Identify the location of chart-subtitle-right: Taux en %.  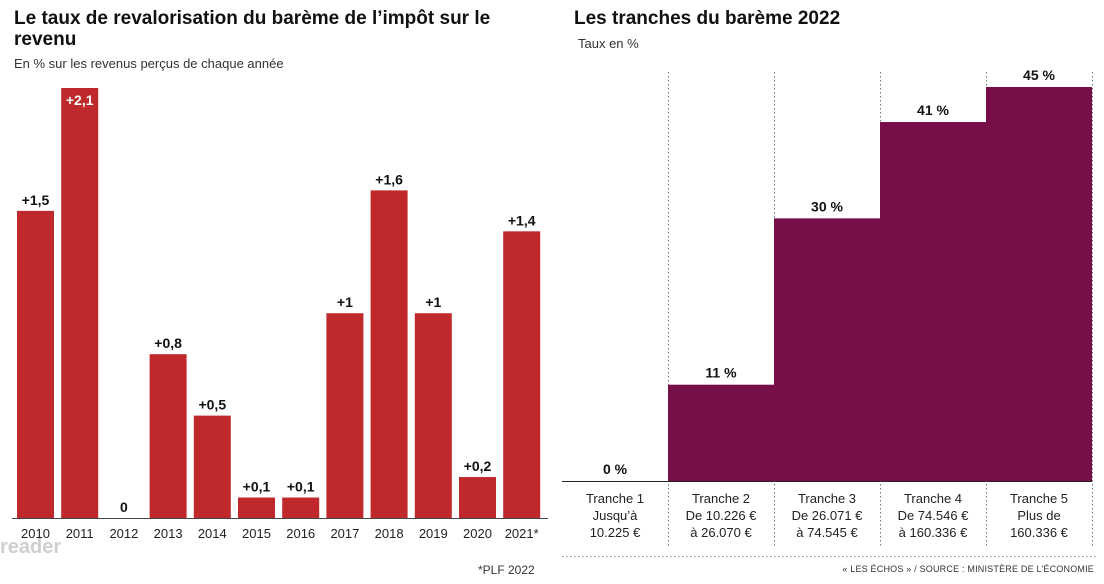
(608, 43).